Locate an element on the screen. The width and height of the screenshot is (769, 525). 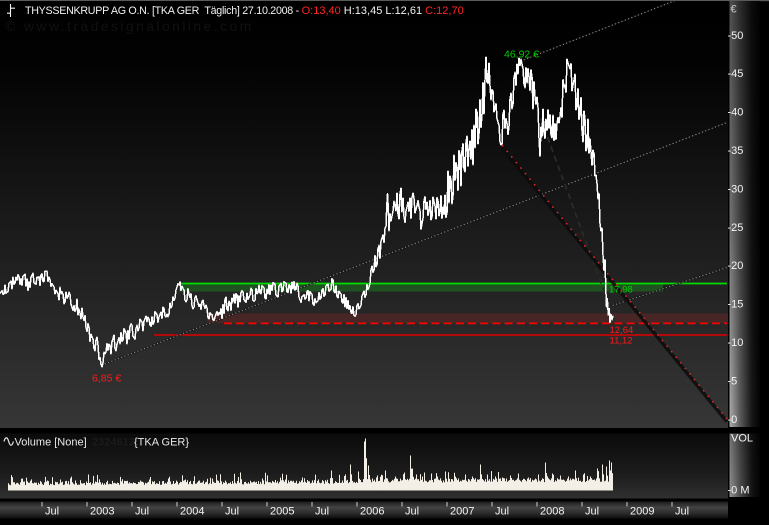
svg-text: -50 is located at coordinates (736, 36).